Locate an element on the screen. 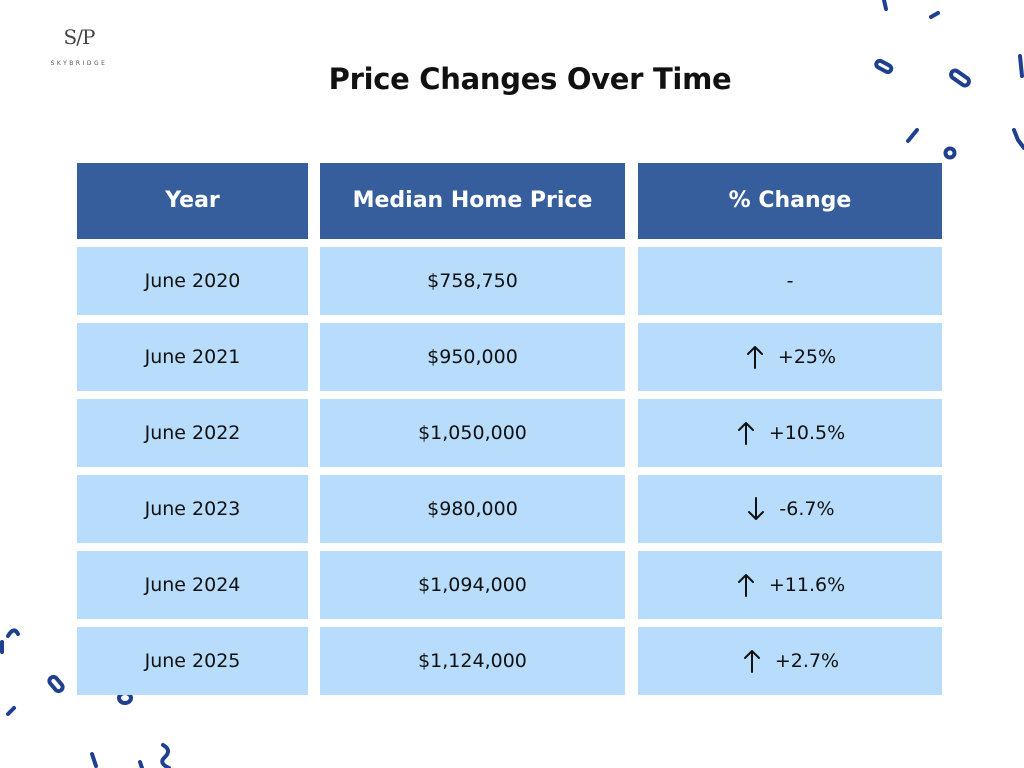 The height and width of the screenshot is (768, 1024). change-value: - is located at coordinates (790, 281).